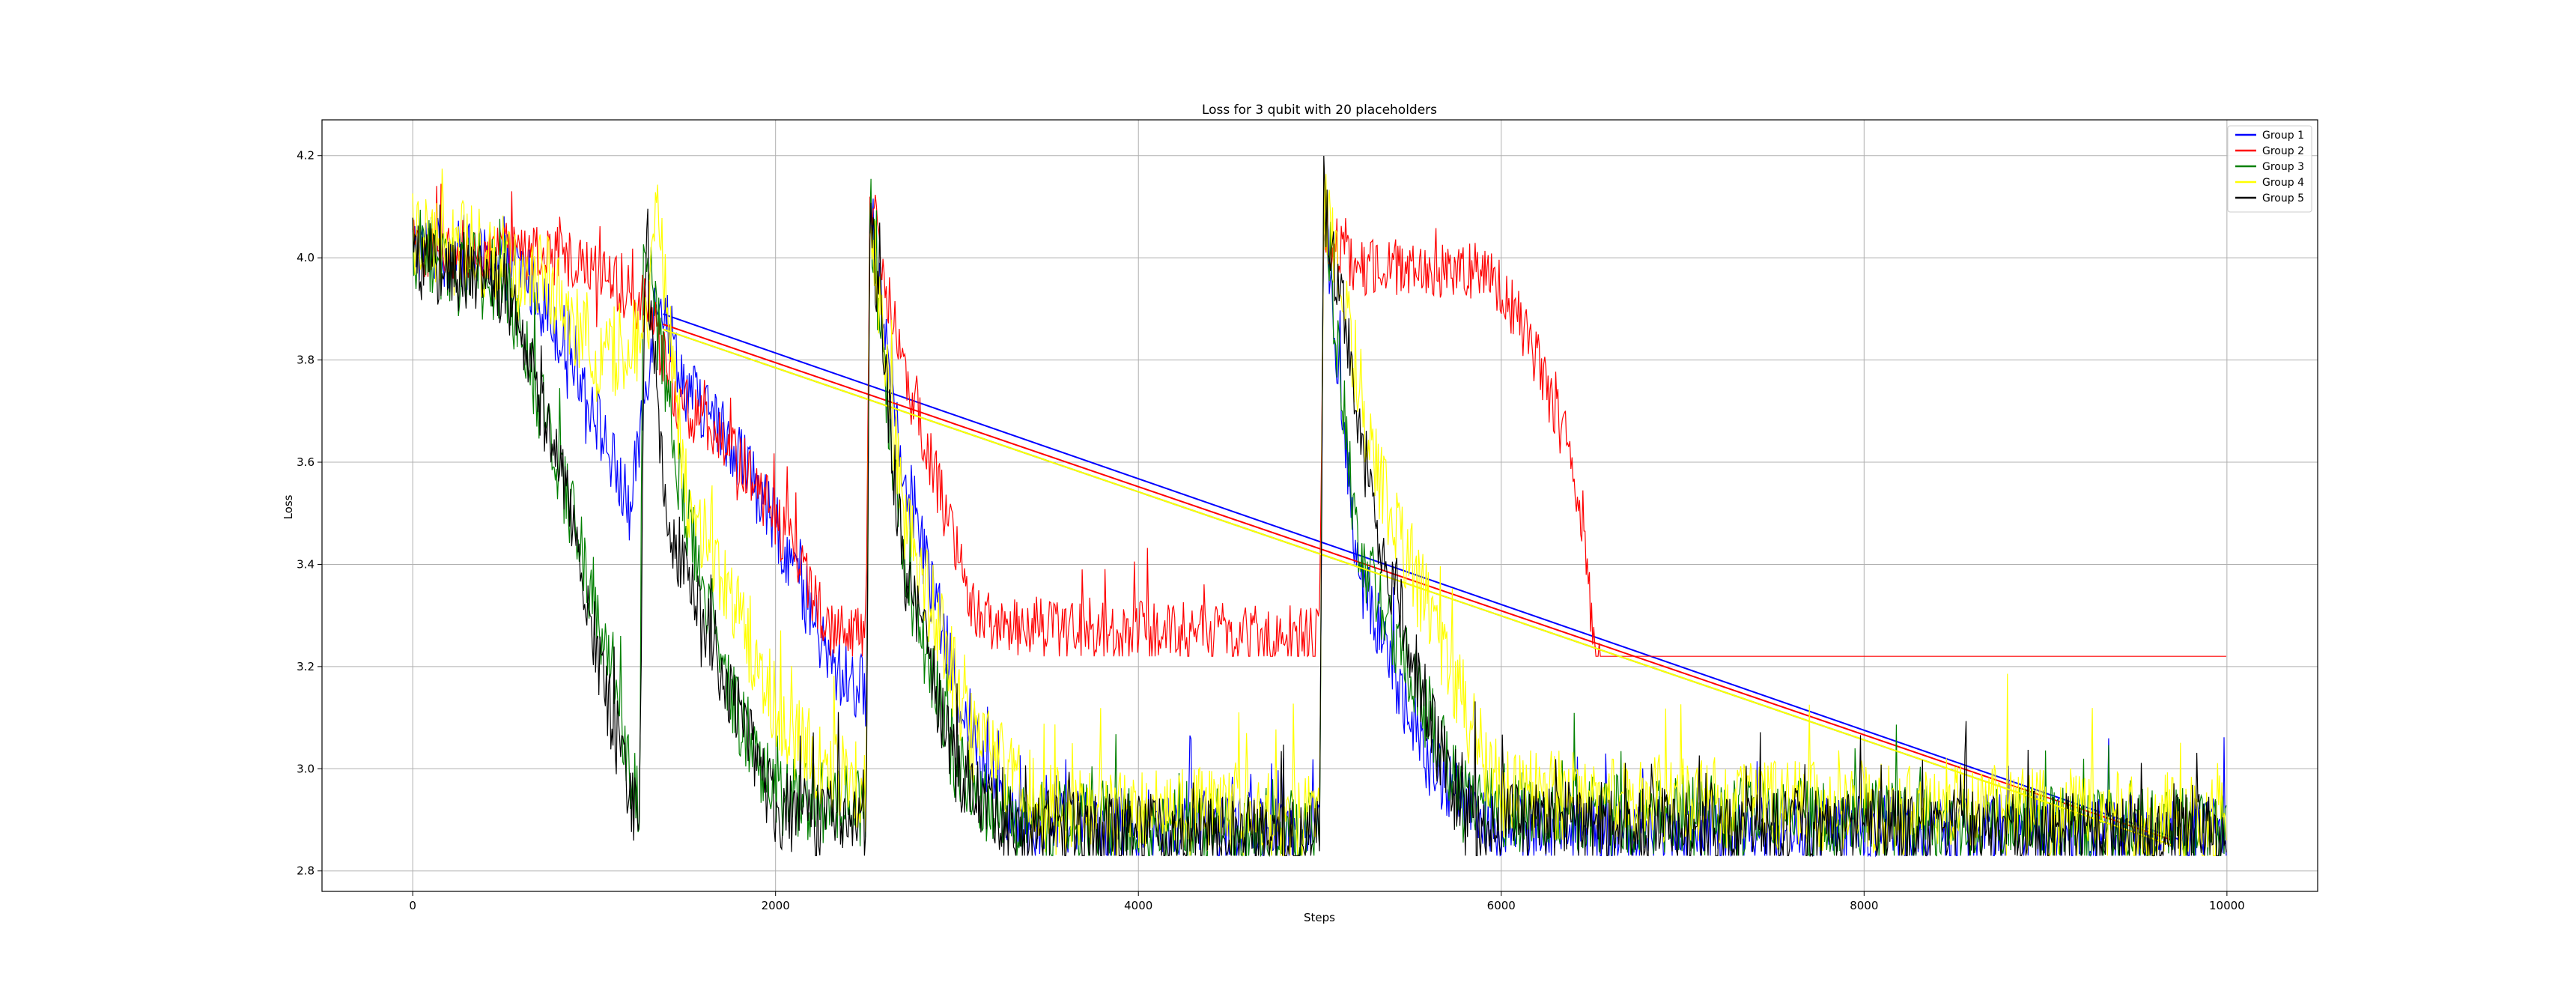 The width and height of the screenshot is (2576, 1000). What do you see at coordinates (1319, 917) in the screenshot?
I see `x-axis-label: Steps` at bounding box center [1319, 917].